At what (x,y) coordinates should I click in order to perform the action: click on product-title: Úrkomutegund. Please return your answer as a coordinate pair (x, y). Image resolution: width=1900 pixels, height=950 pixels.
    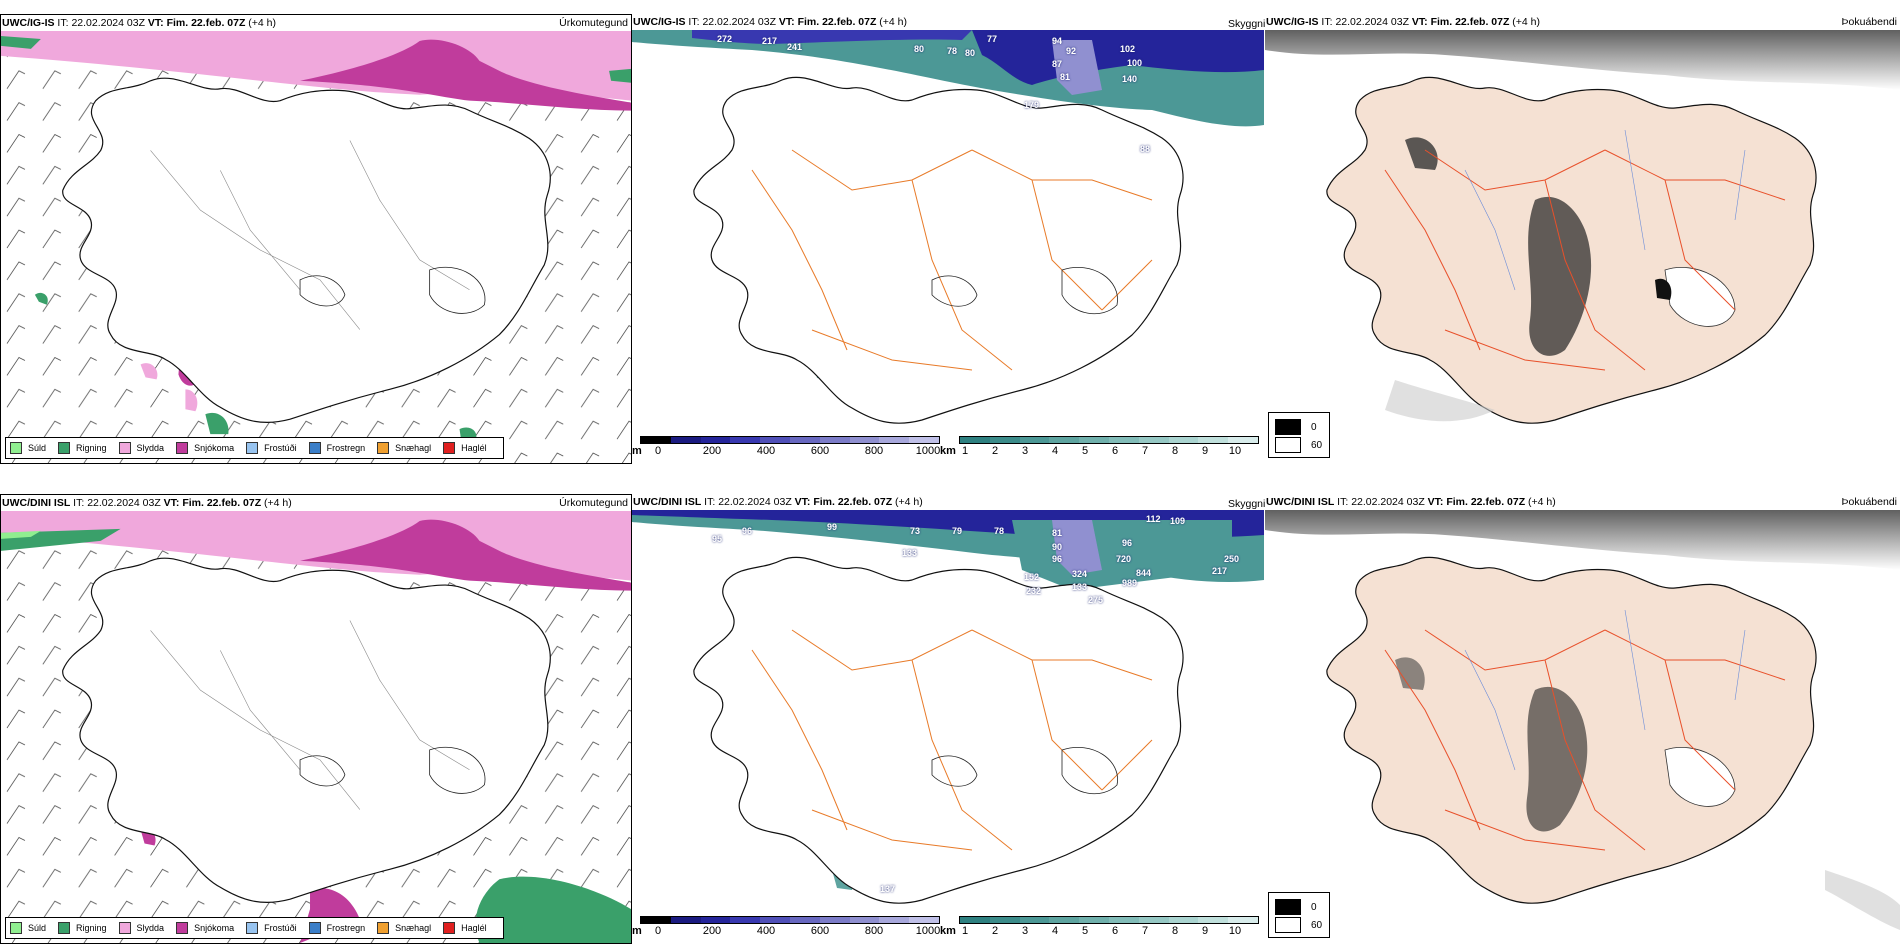
    Looking at the image, I should click on (593, 23).